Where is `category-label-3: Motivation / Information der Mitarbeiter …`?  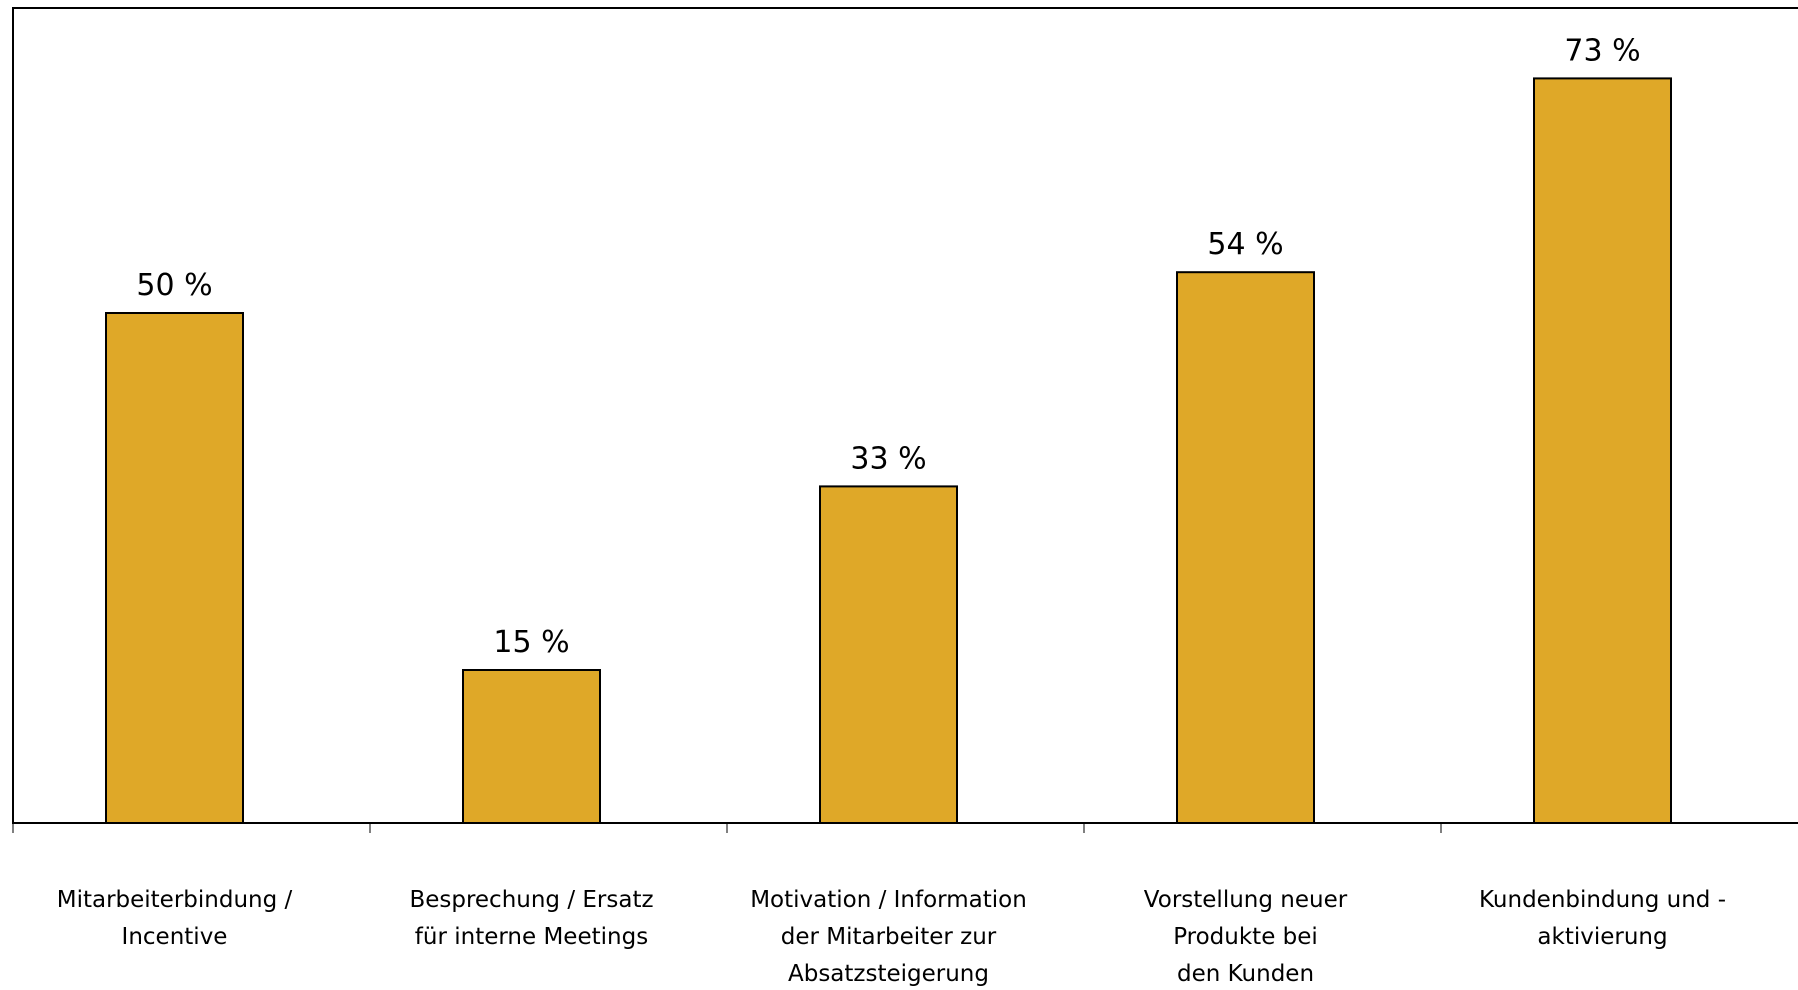
category-label-3: Motivation / Information der Mitarbeiter … is located at coordinates (888, 936).